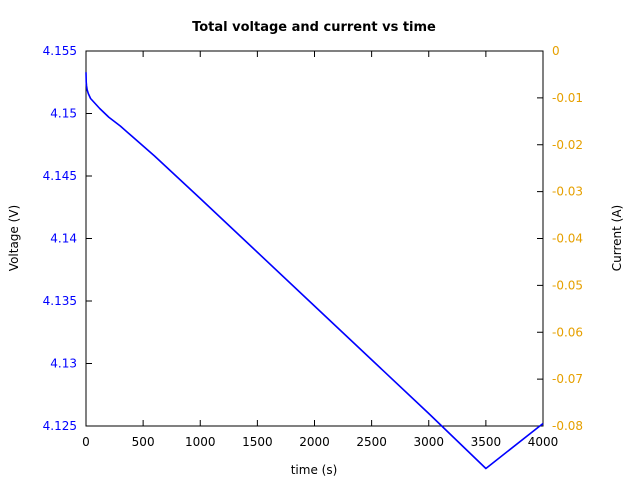 The height and width of the screenshot is (480, 640). I want to click on y-axis-left: 4.125 4.13 4.135 4.14 4.145 4.15 4.155, so click(67, 238).